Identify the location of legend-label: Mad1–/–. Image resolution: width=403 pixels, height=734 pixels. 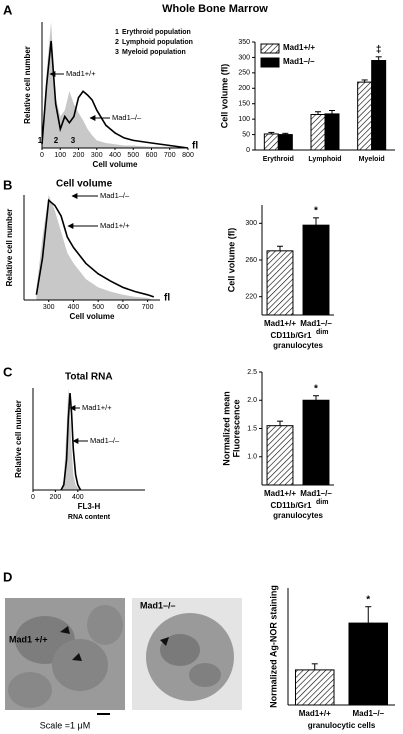
(299, 61).